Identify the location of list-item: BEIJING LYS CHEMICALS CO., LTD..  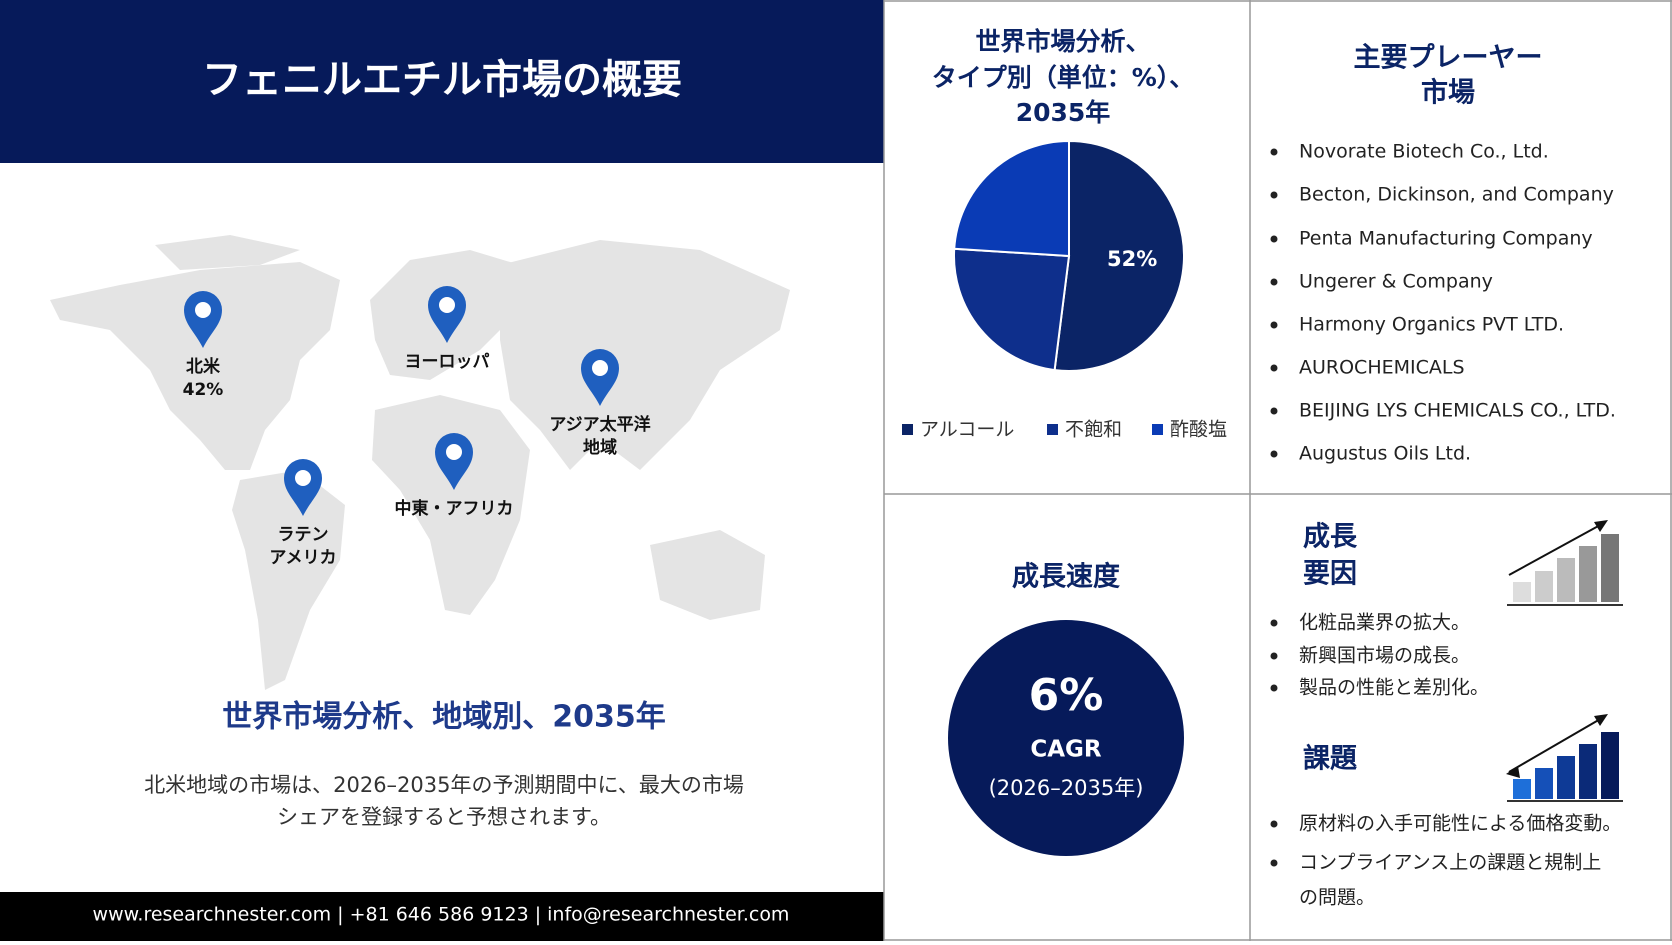
(1457, 411).